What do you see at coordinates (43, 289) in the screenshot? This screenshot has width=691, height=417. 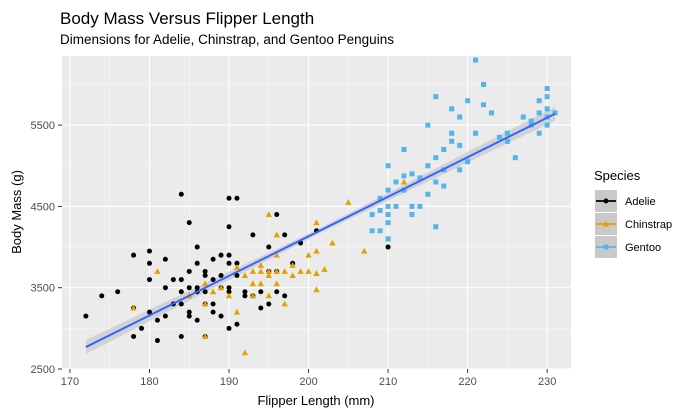 I see `y-tick-label: 3500` at bounding box center [43, 289].